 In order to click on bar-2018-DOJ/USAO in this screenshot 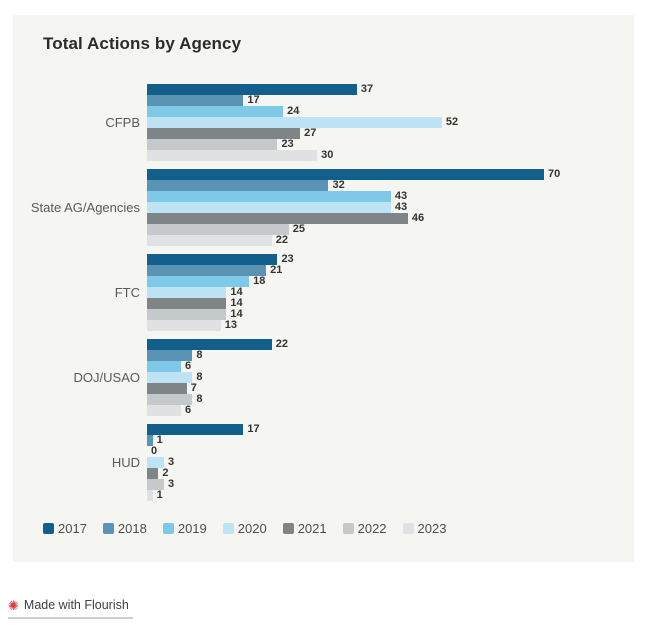, I will do `click(170, 355)`.